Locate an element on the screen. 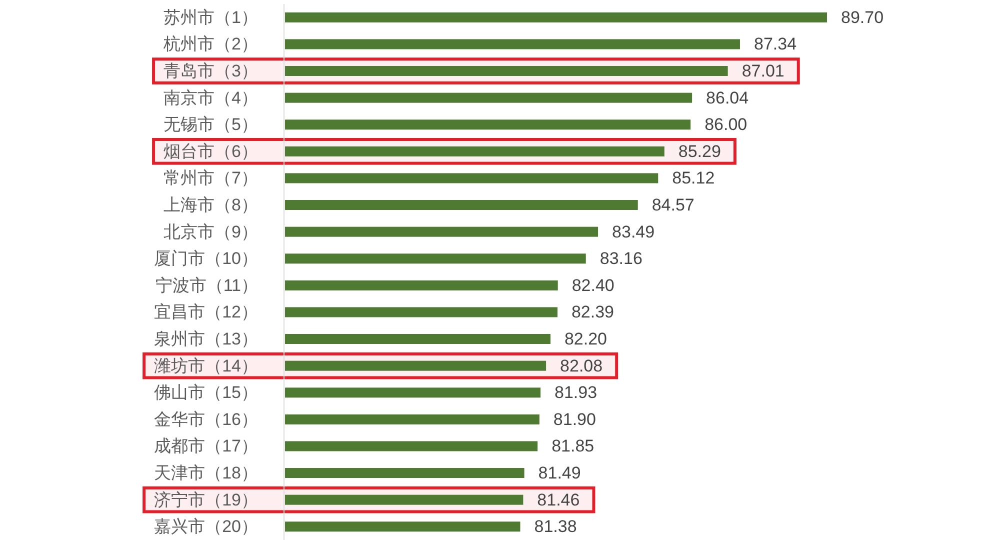 Image resolution: width=1000 pixels, height=541 pixels. y-tick-label: 济宁市（19） is located at coordinates (206, 500).